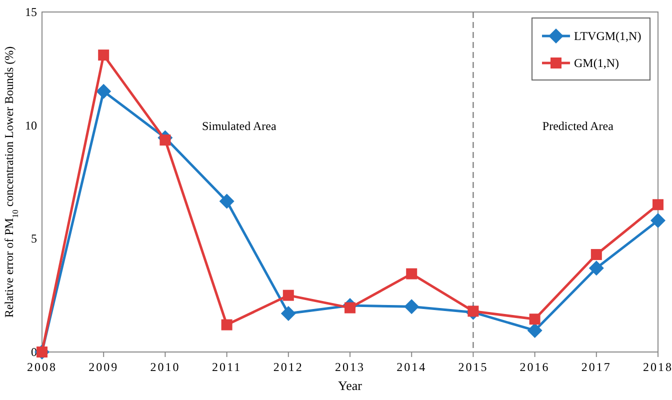 This screenshot has width=672, height=400. I want to click on x-tick-label: 2015, so click(473, 367).